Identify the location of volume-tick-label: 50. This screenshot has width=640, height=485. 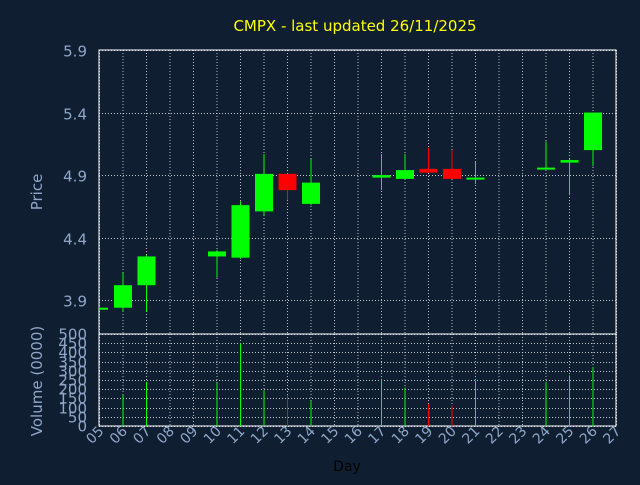
(77, 418).